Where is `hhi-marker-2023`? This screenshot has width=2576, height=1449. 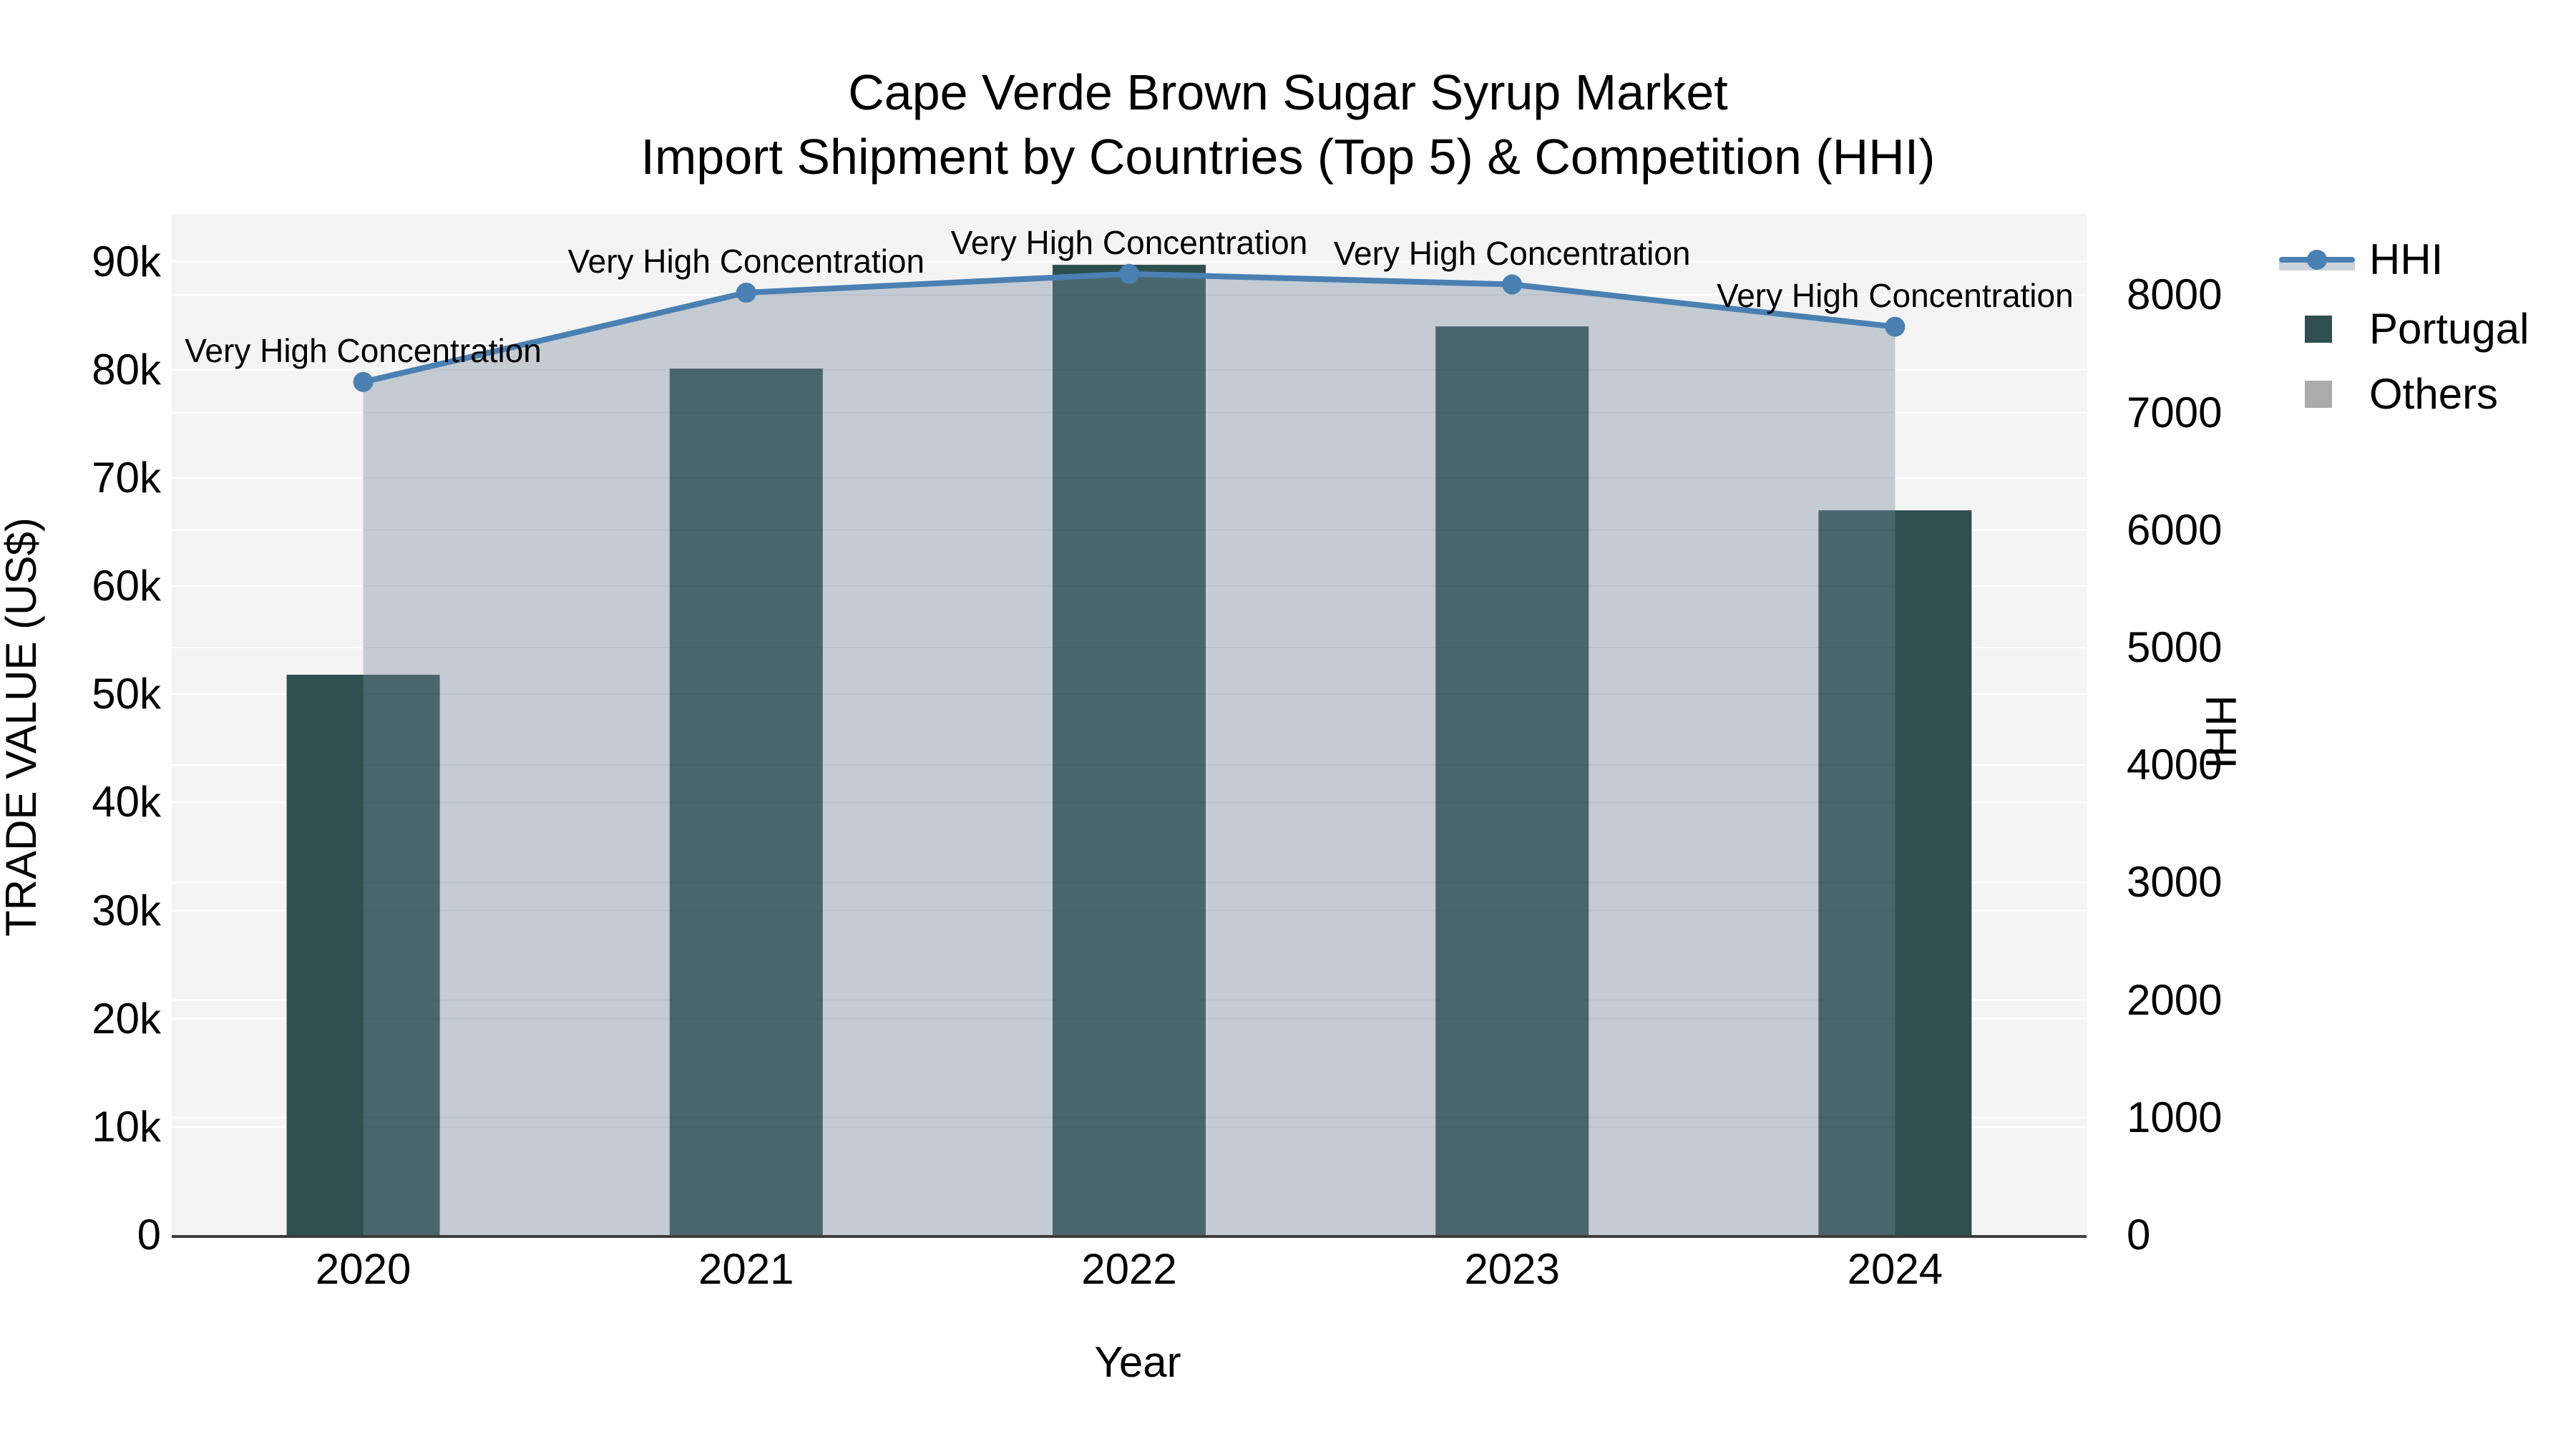
hhi-marker-2023 is located at coordinates (1512, 284).